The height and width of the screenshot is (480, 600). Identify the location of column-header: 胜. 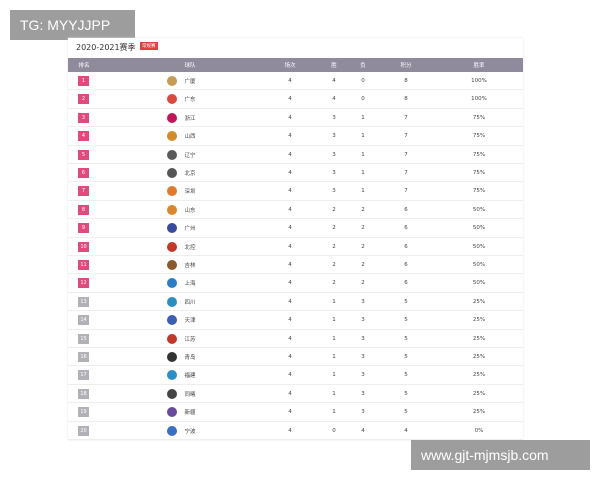
(334, 66).